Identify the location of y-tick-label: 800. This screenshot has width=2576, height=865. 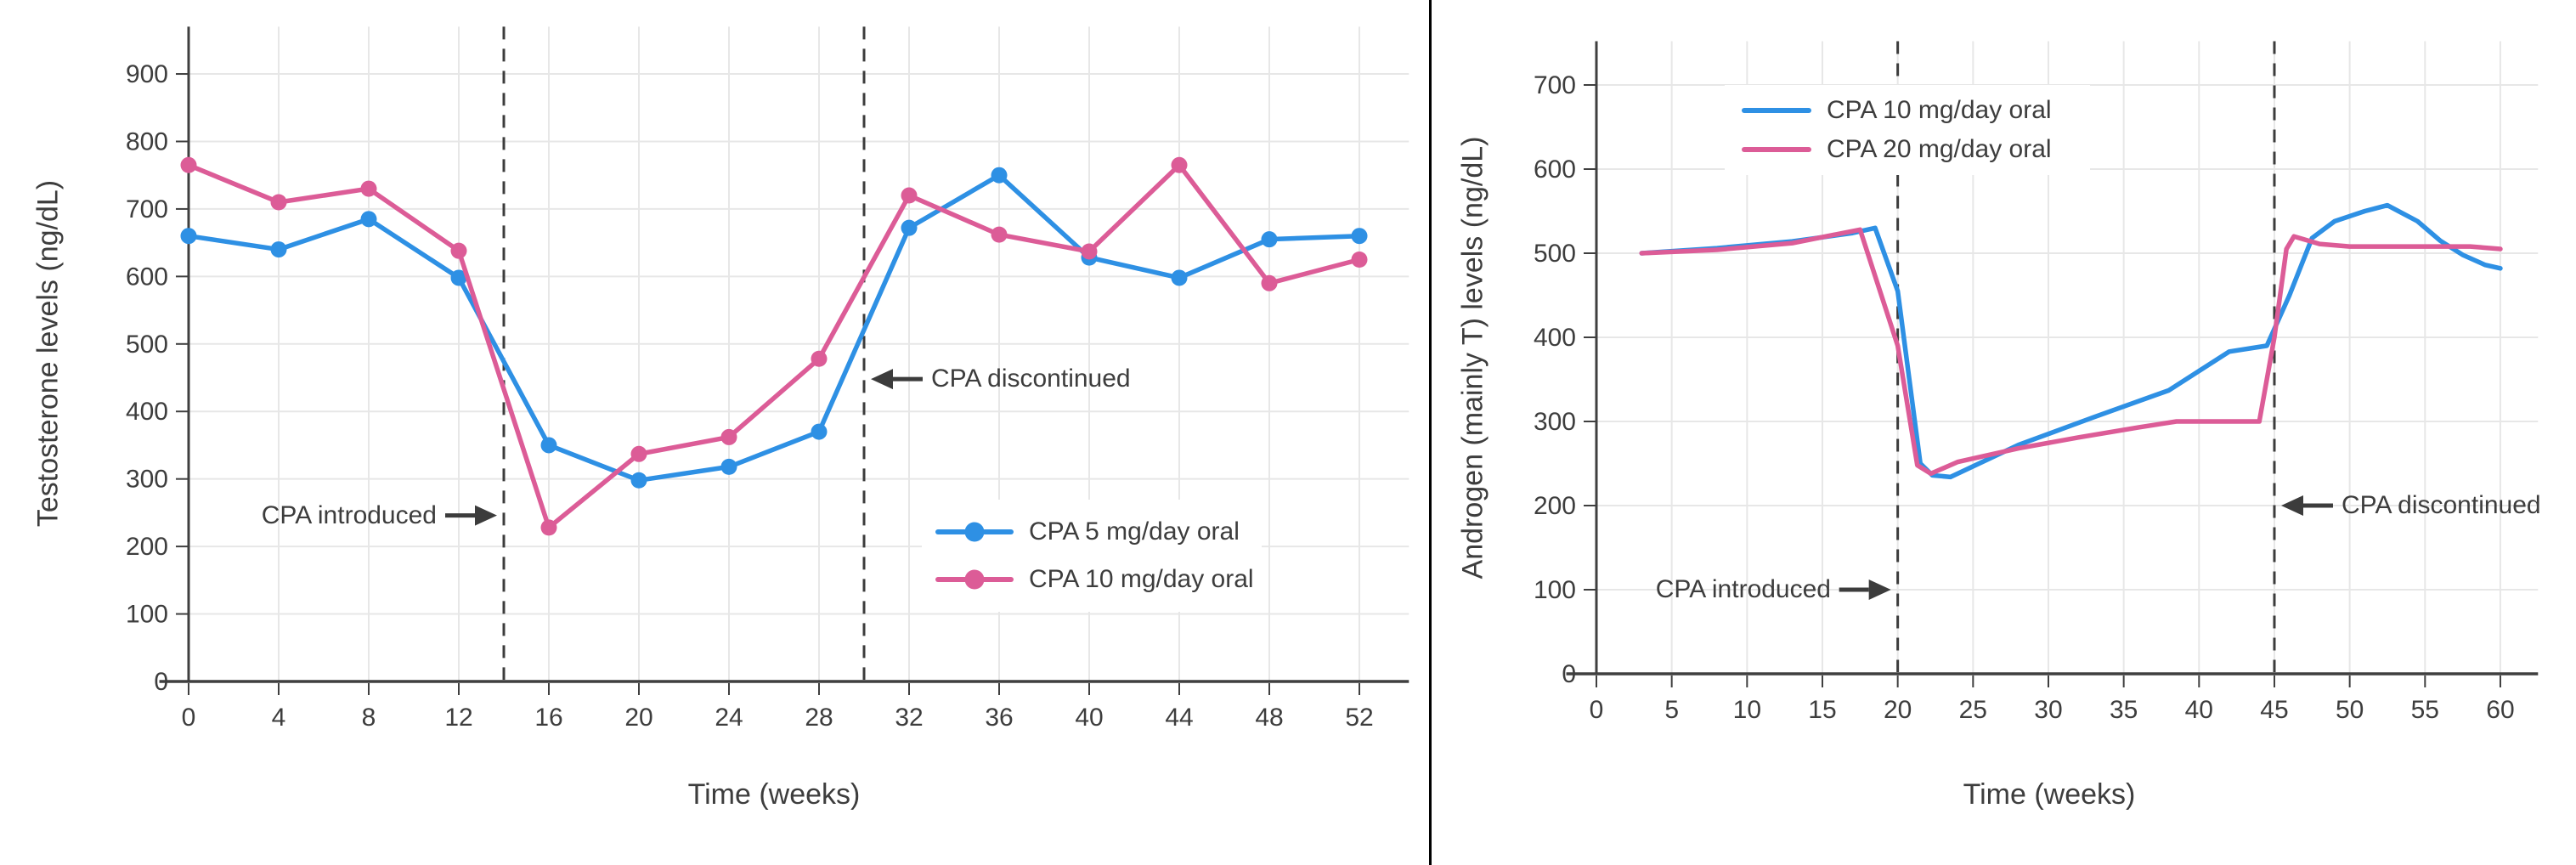
(147, 141).